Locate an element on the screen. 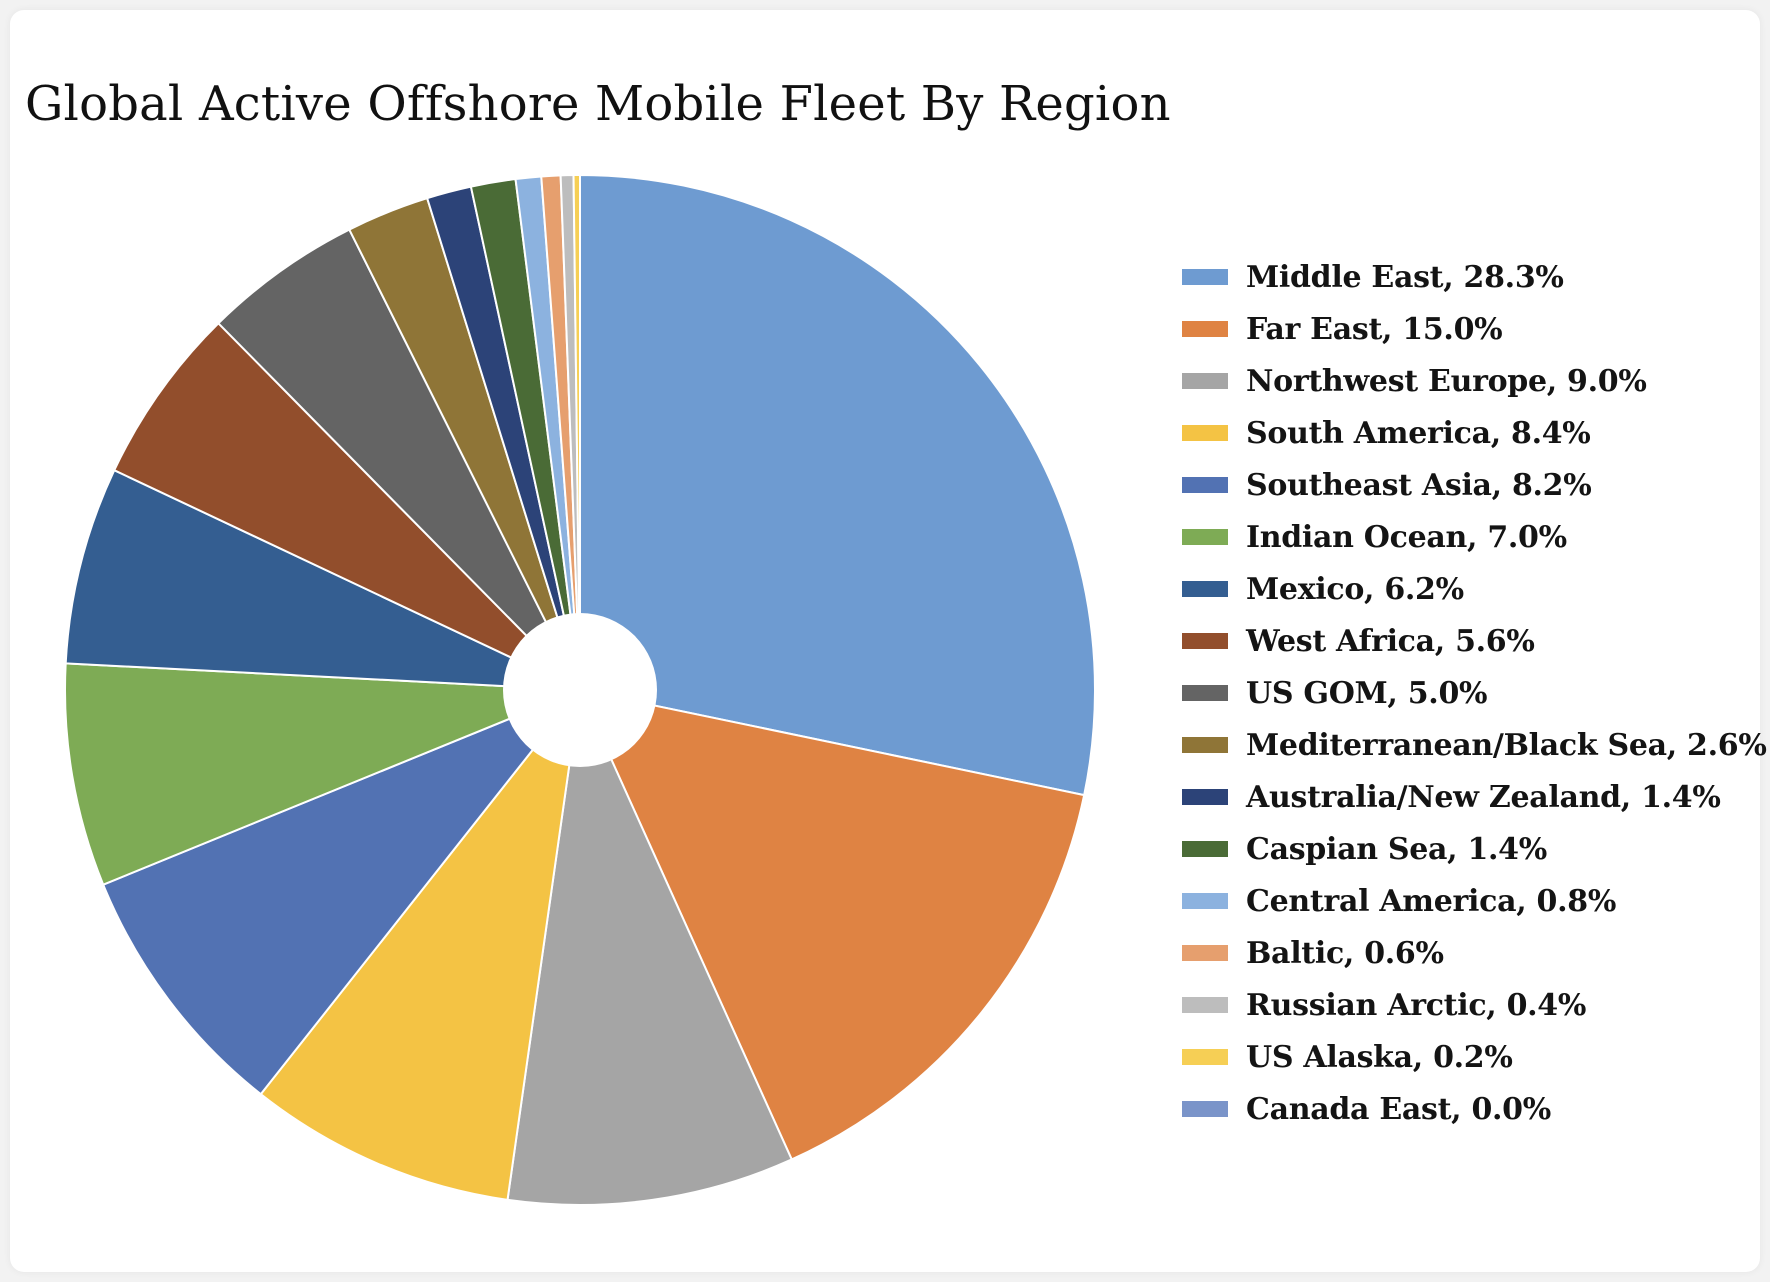 The height and width of the screenshot is (1282, 1770). legend-item-us-alaska: US Alaska, 0.2% is located at coordinates (1474, 1057).